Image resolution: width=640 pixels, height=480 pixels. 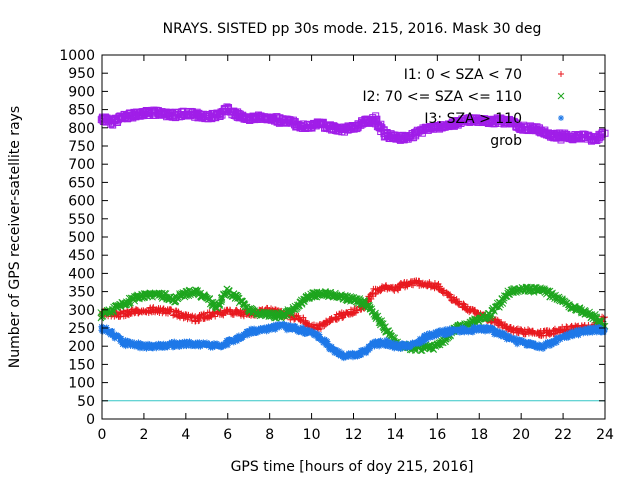 What do you see at coordinates (521, 435) in the screenshot?
I see `x-tick-label: 20` at bounding box center [521, 435].